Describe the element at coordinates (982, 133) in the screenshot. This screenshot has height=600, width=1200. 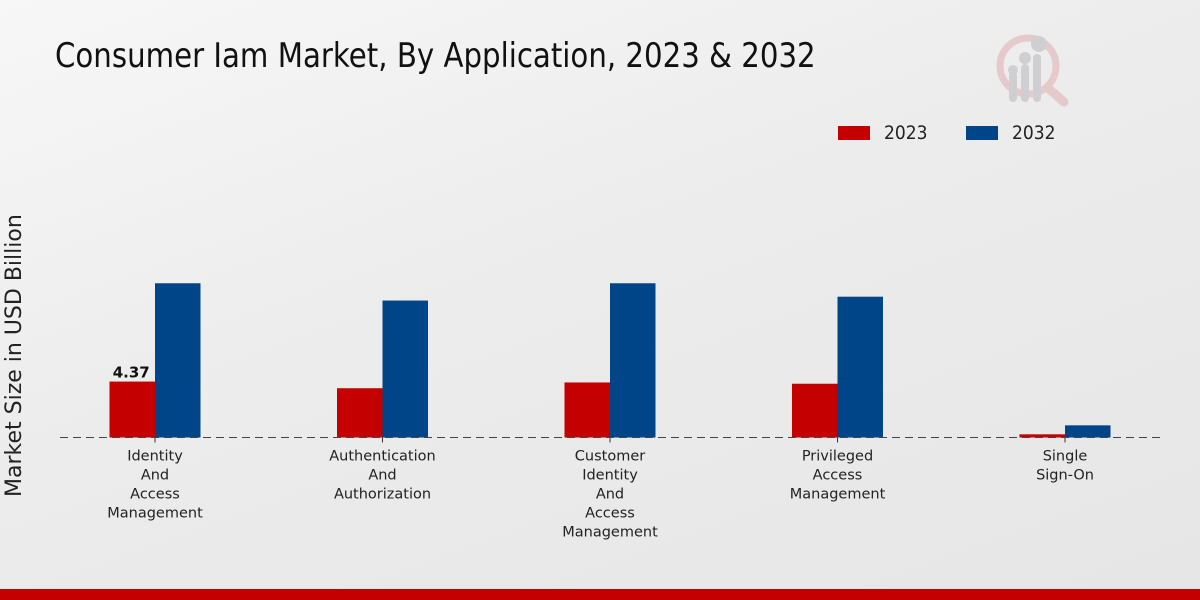
I see `legend-swatch-2032` at that location.